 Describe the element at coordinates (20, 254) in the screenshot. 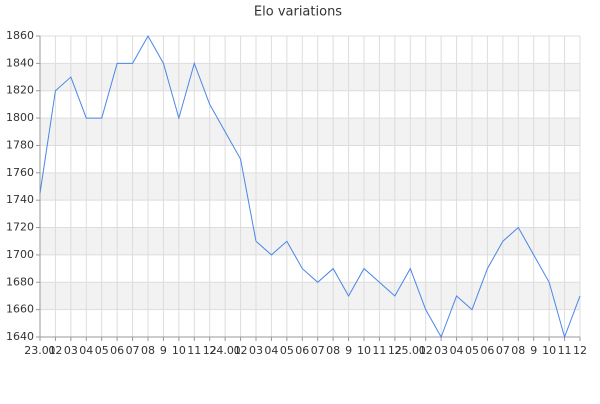

I see `y-tick-label: 1700` at that location.